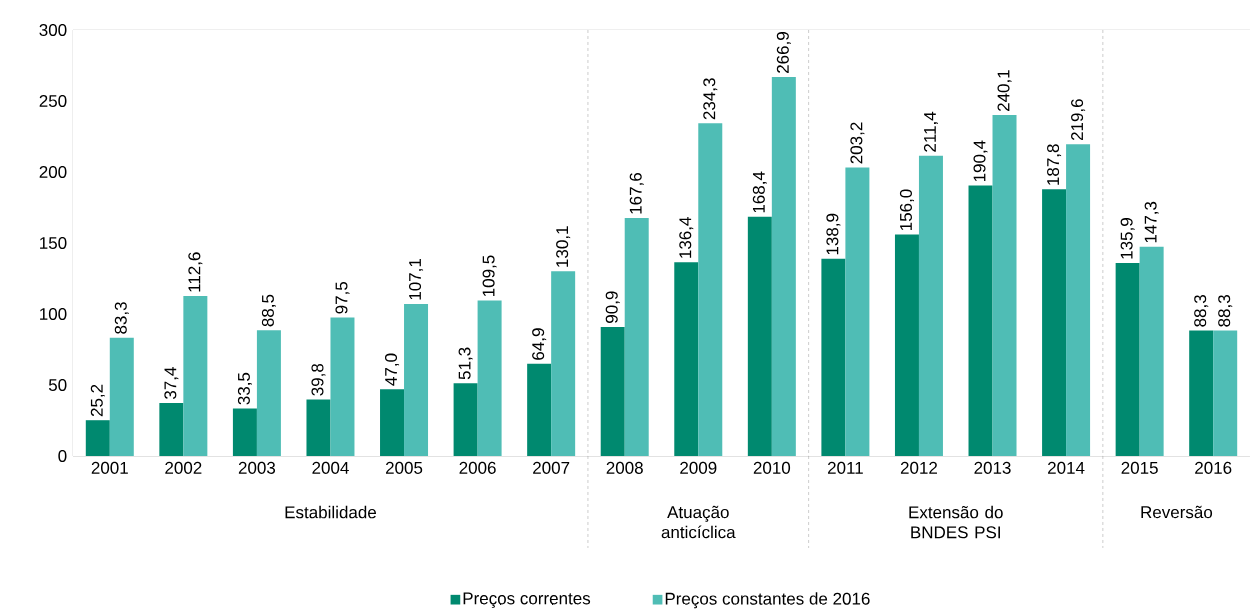 This screenshot has height=611, width=1253. What do you see at coordinates (171, 383) in the screenshot?
I see `data-label: 37,4` at bounding box center [171, 383].